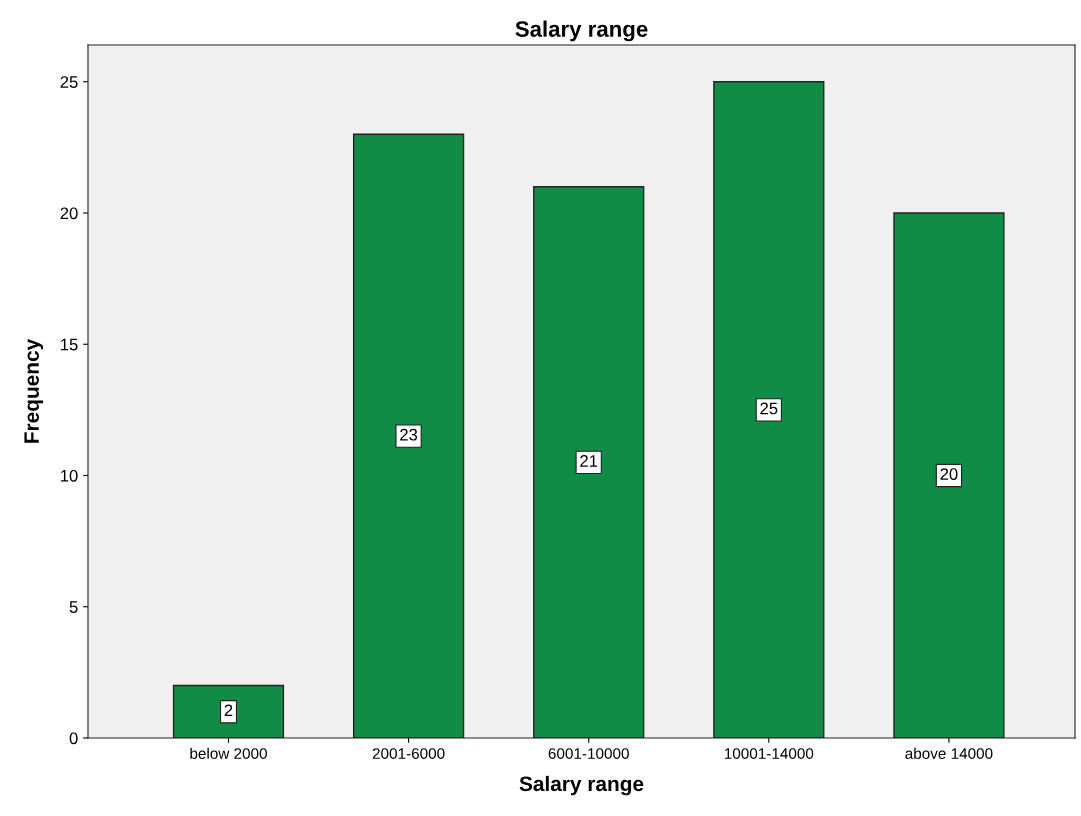 The image size is (1081, 816). What do you see at coordinates (228, 710) in the screenshot?
I see `data-label: 2` at bounding box center [228, 710].